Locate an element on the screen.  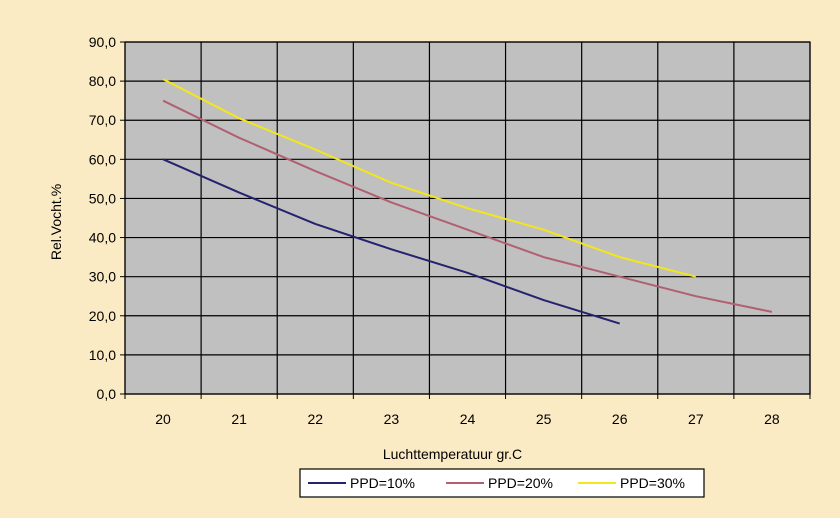
y-tick-label: 0,0 is located at coordinates (107, 394).